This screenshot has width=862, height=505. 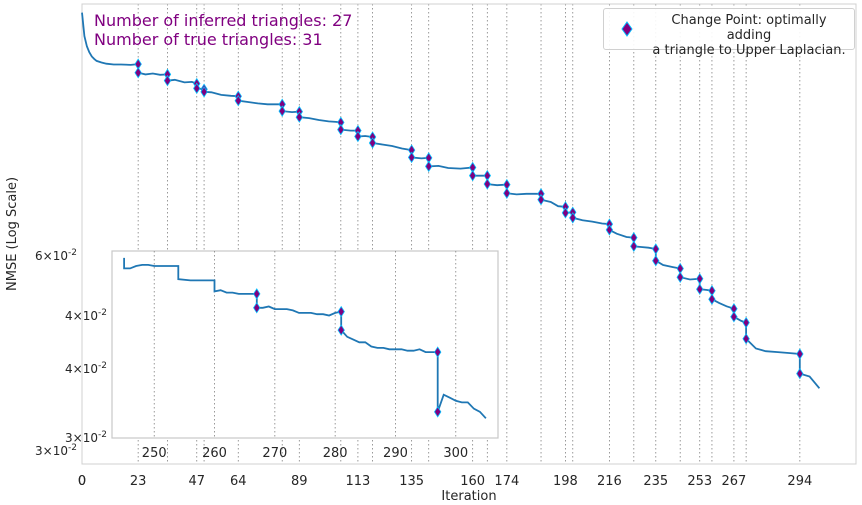 What do you see at coordinates (472, 175) in the screenshot?
I see `change-point-marker-12-after` at bounding box center [472, 175].